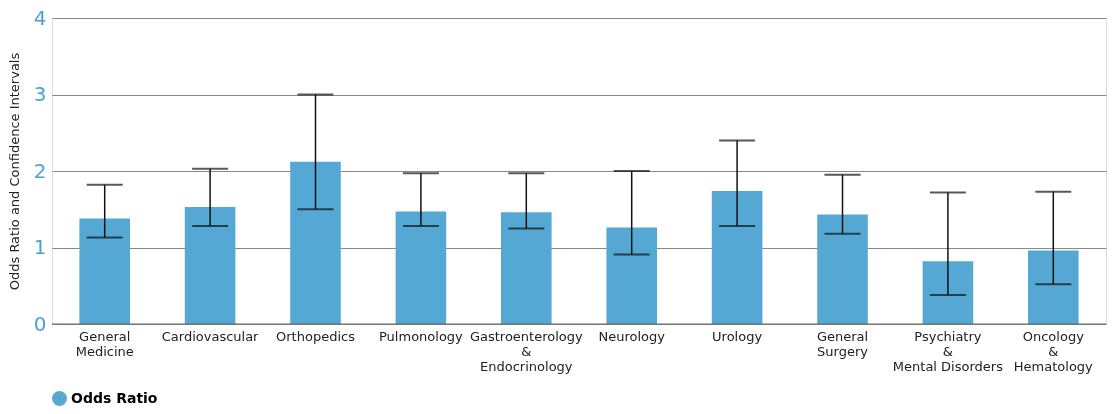  What do you see at coordinates (40, 323) in the screenshot?
I see `y-tick-label: 0` at bounding box center [40, 323].